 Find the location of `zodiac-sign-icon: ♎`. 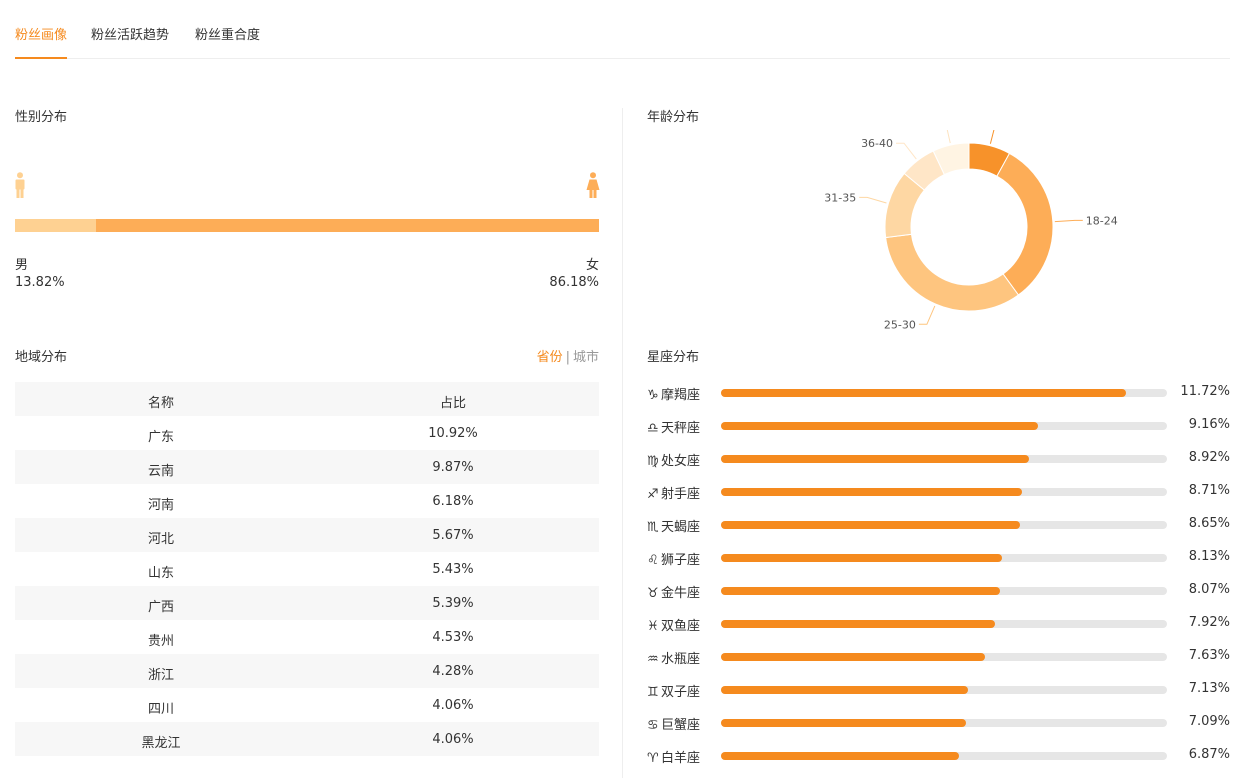

zodiac-sign-icon: ♎ is located at coordinates (653, 428).